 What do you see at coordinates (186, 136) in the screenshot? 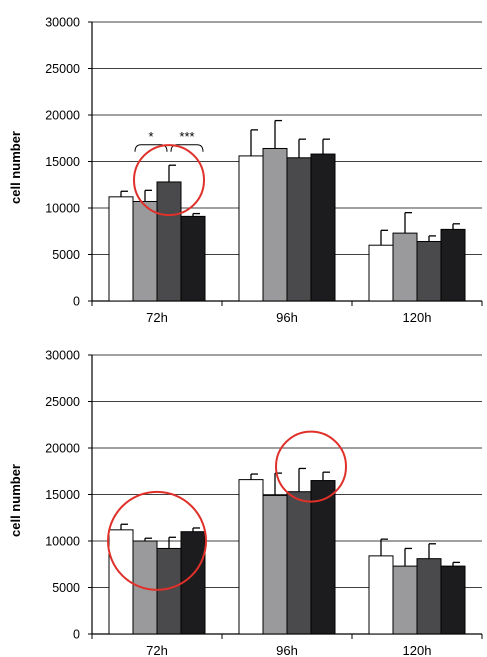
I see `significance-label: ***` at bounding box center [186, 136].